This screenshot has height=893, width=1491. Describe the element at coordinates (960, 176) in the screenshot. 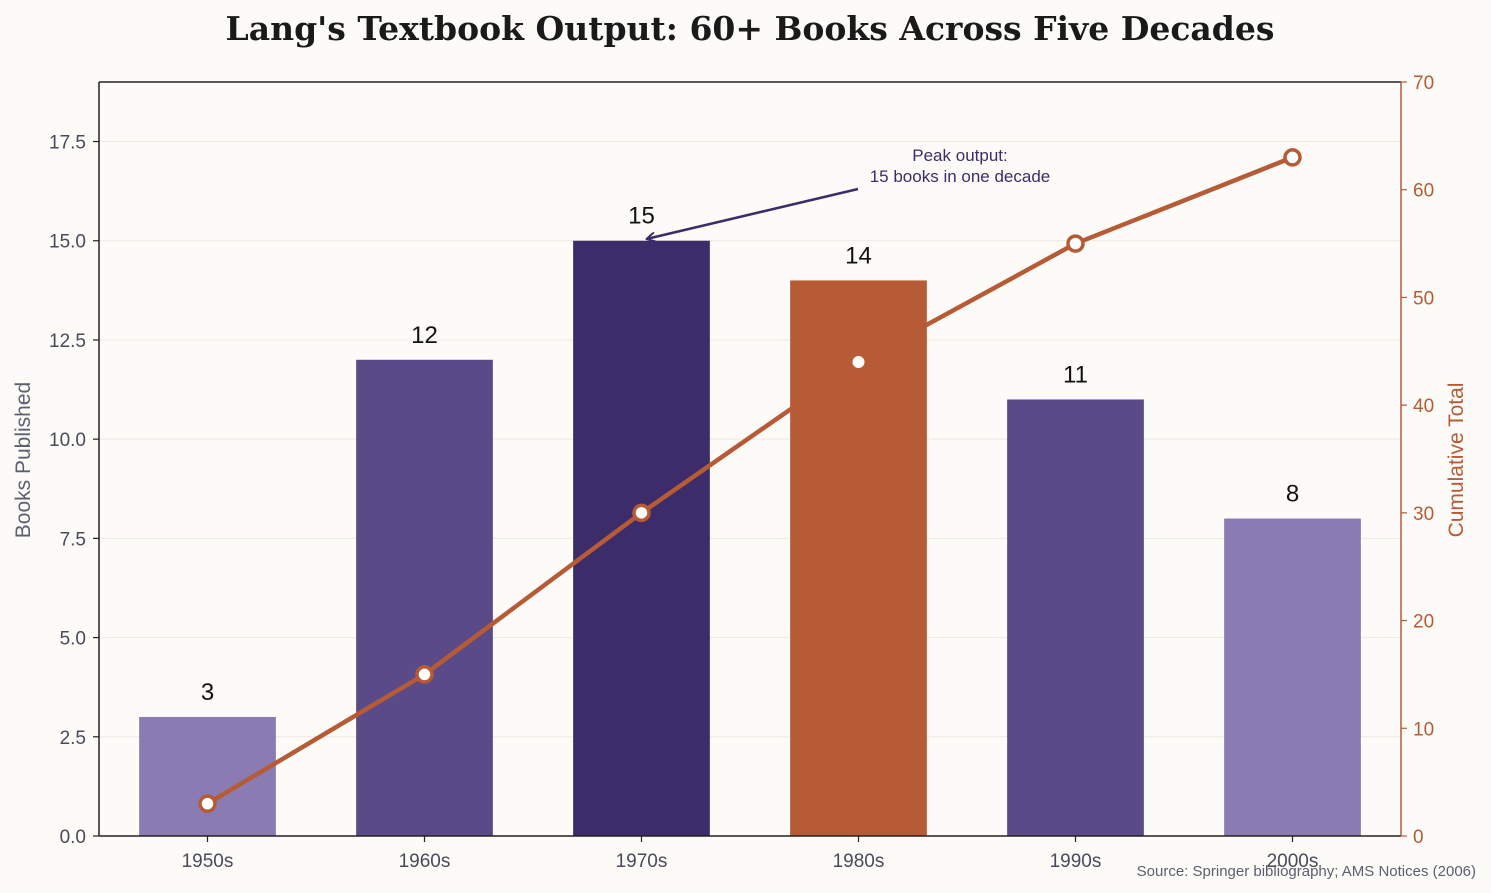

I see `annotation-line-2: 15 books in one decade` at that location.